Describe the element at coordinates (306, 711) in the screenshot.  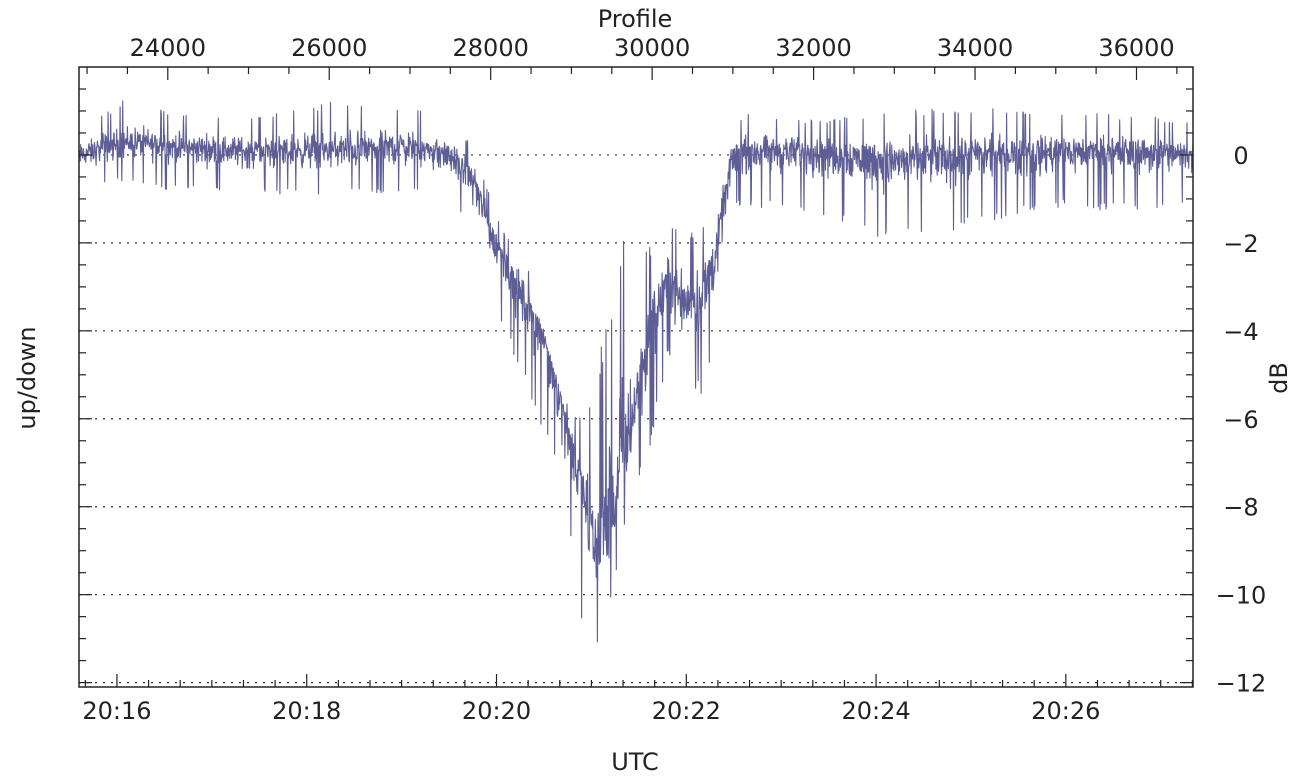
I see `bottom-tick-label: 20:18` at that location.